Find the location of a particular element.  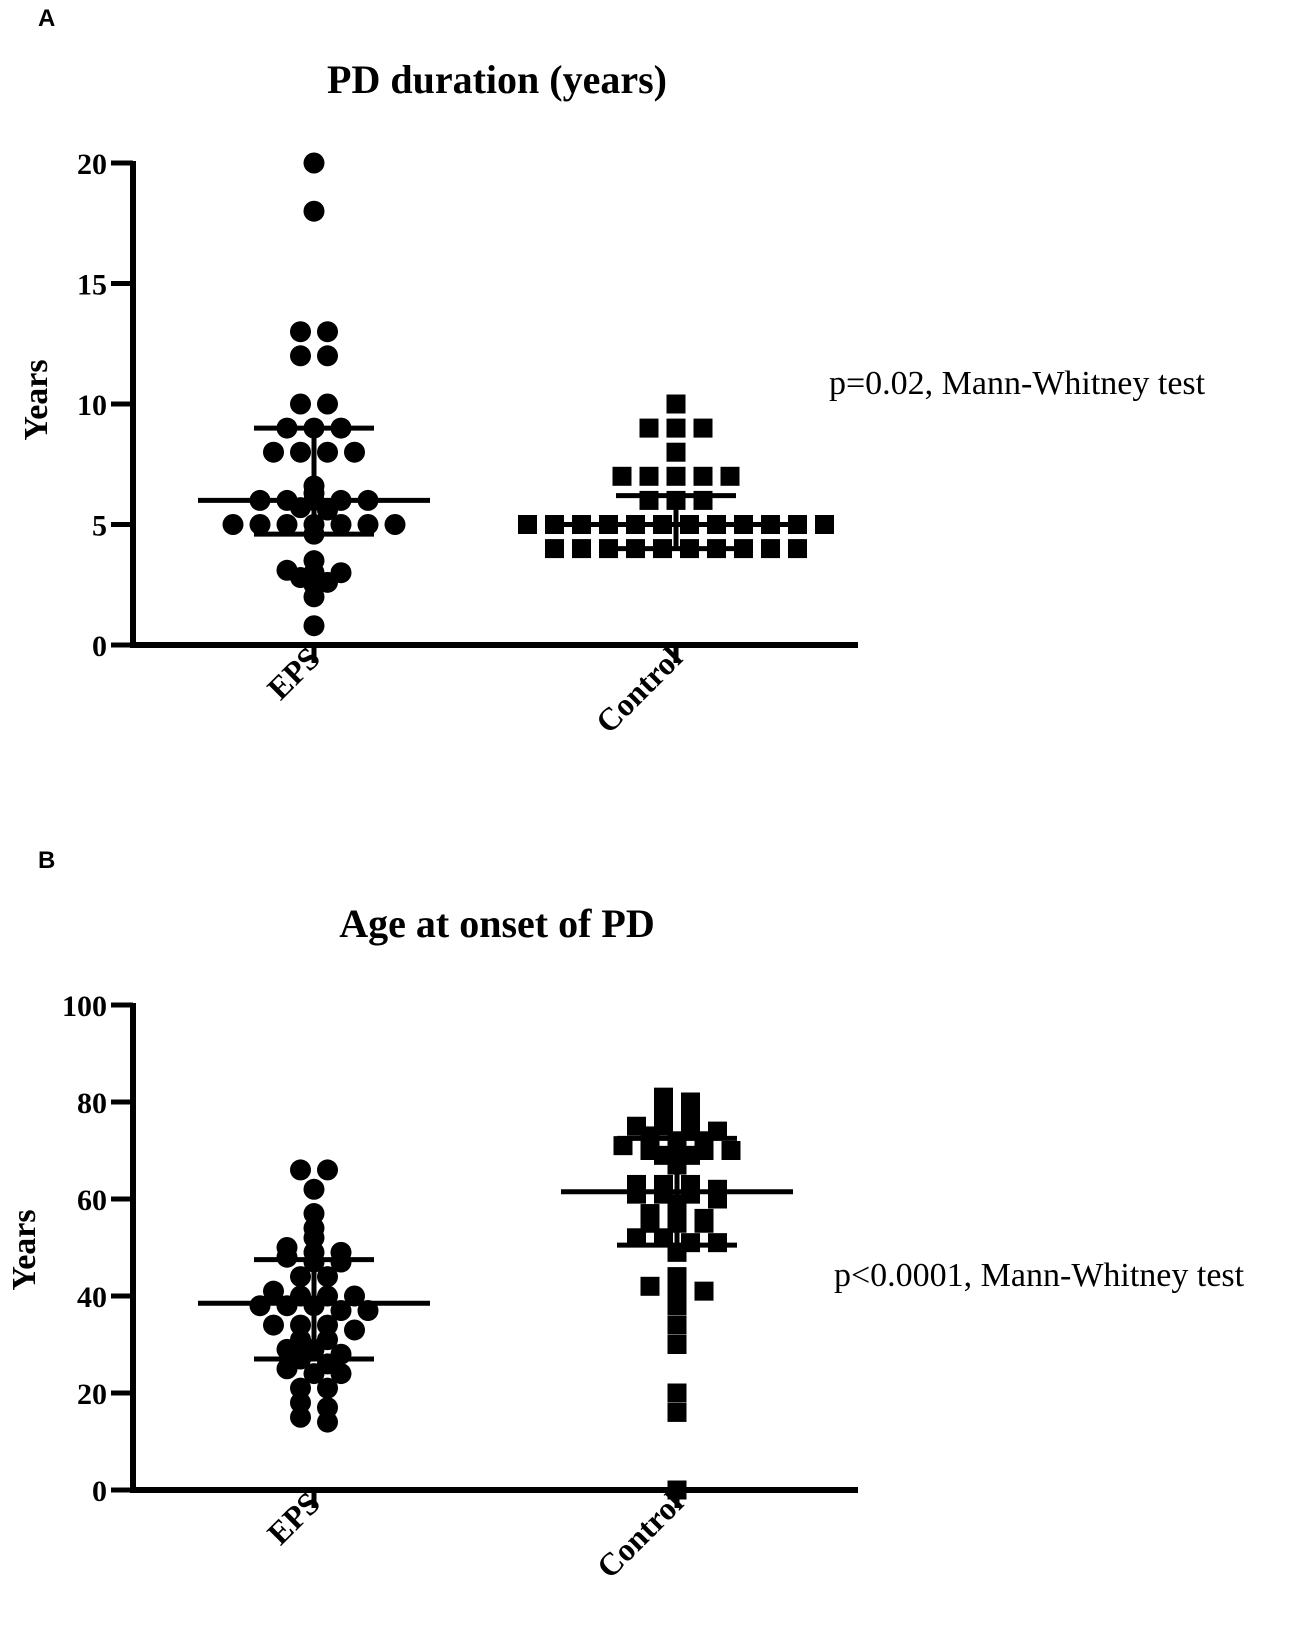

panel-a-letter: A is located at coordinates (46, 18).